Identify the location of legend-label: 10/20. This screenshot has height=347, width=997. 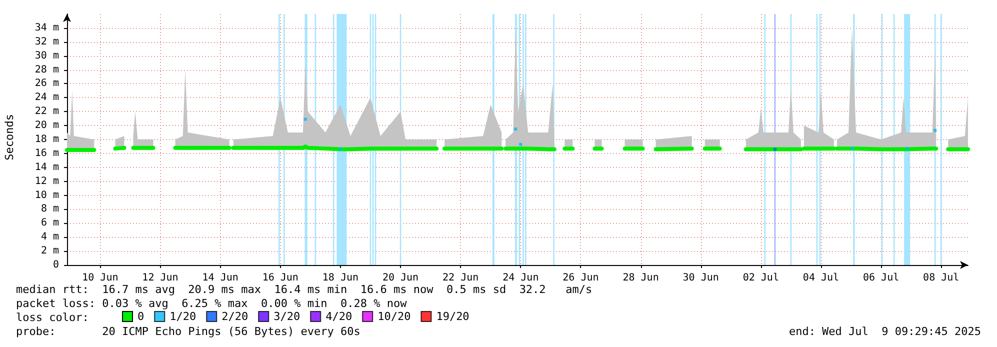
(394, 316).